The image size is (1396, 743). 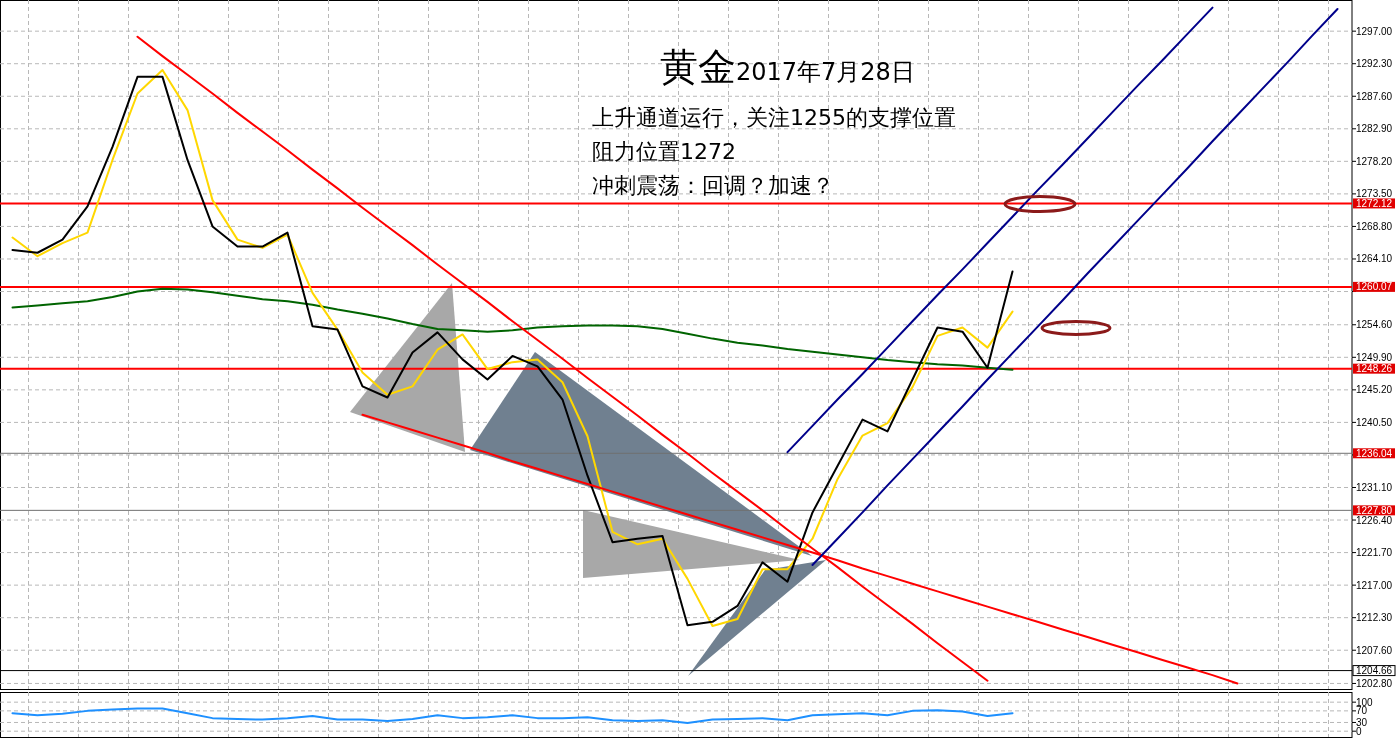 I want to click on y-tick-label: 1226.40, so click(x=1374, y=520).